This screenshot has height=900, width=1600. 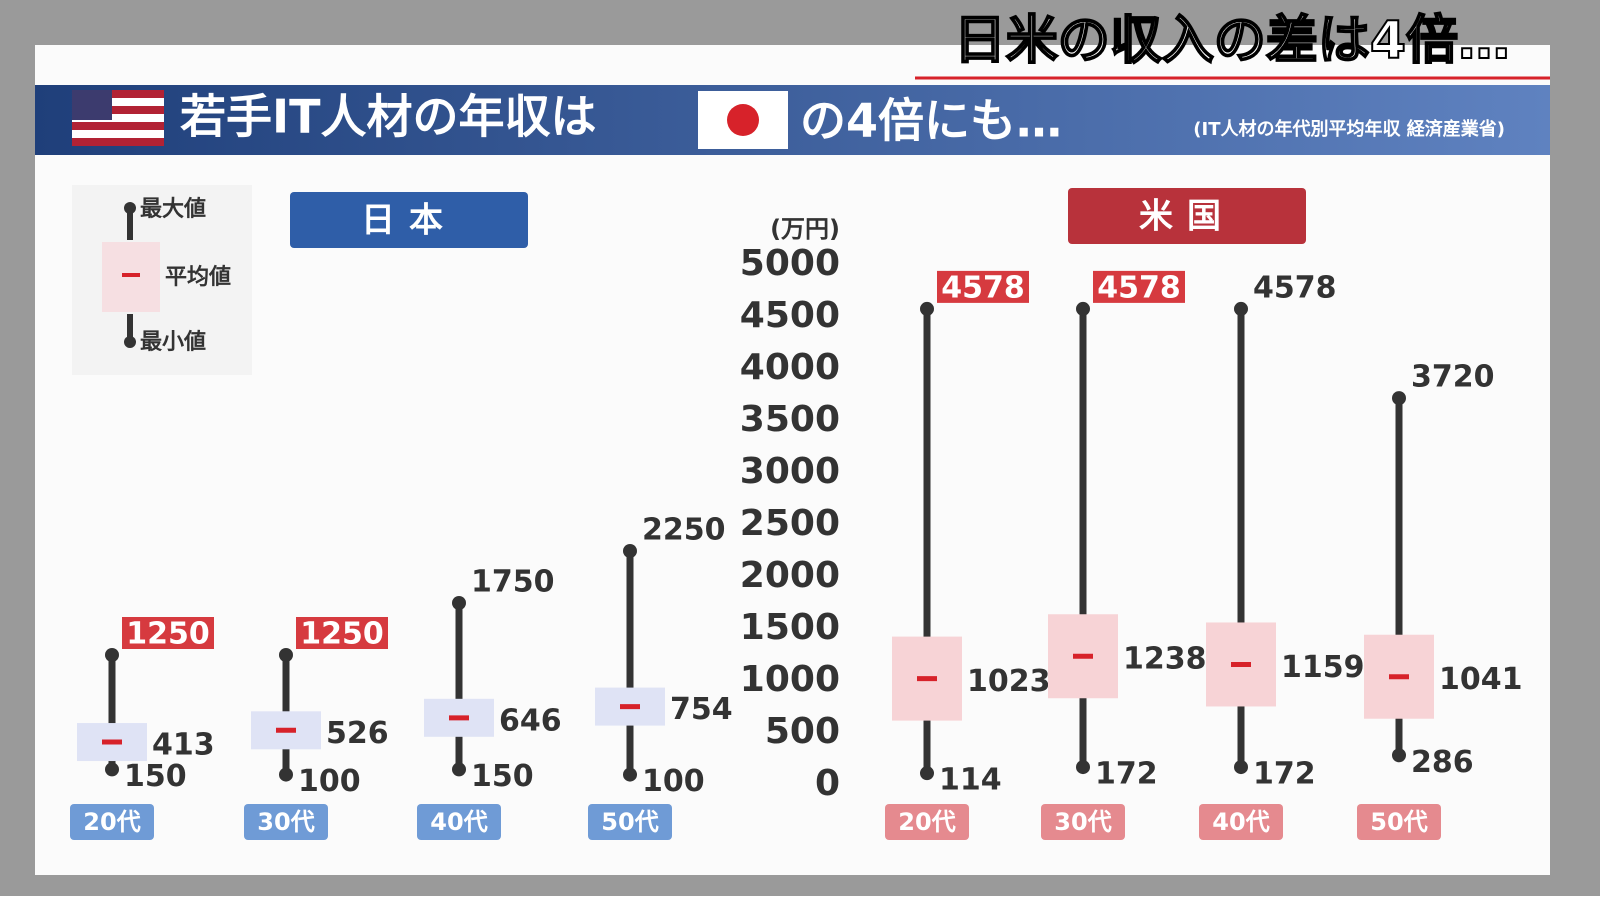 What do you see at coordinates (790, 419) in the screenshot?
I see `y-tick-label: 3500` at bounding box center [790, 419].